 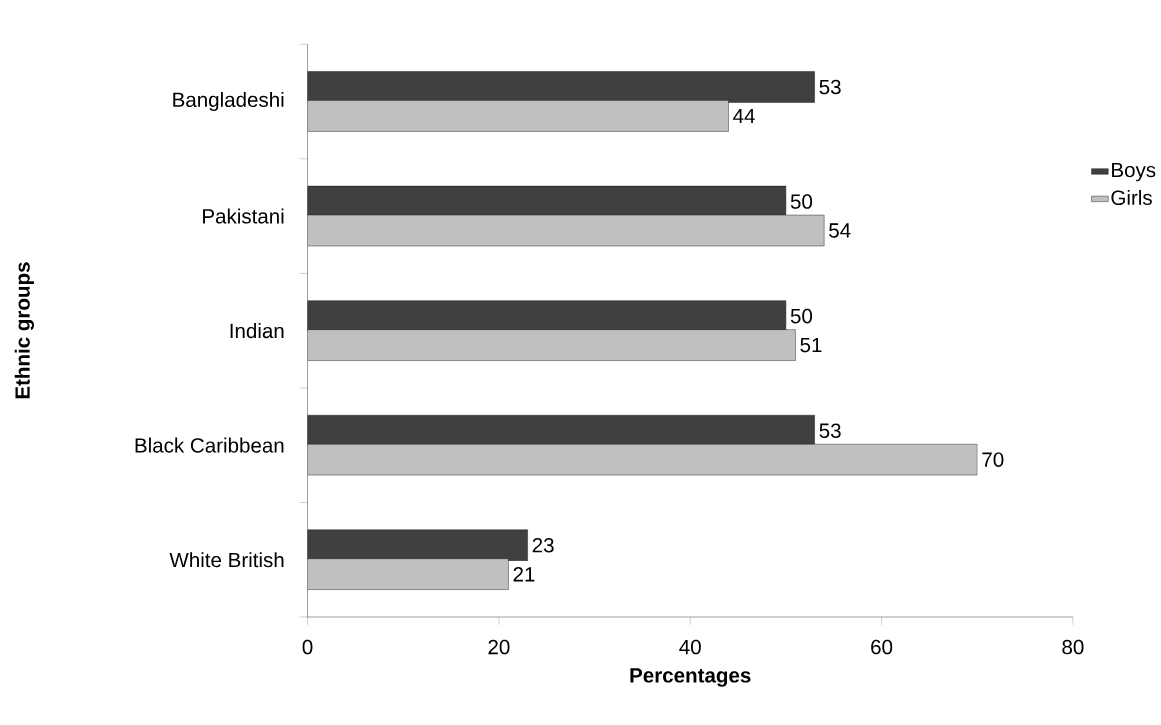 What do you see at coordinates (24, 330) in the screenshot?
I see `y-axis-title: Ethnic groups` at bounding box center [24, 330].